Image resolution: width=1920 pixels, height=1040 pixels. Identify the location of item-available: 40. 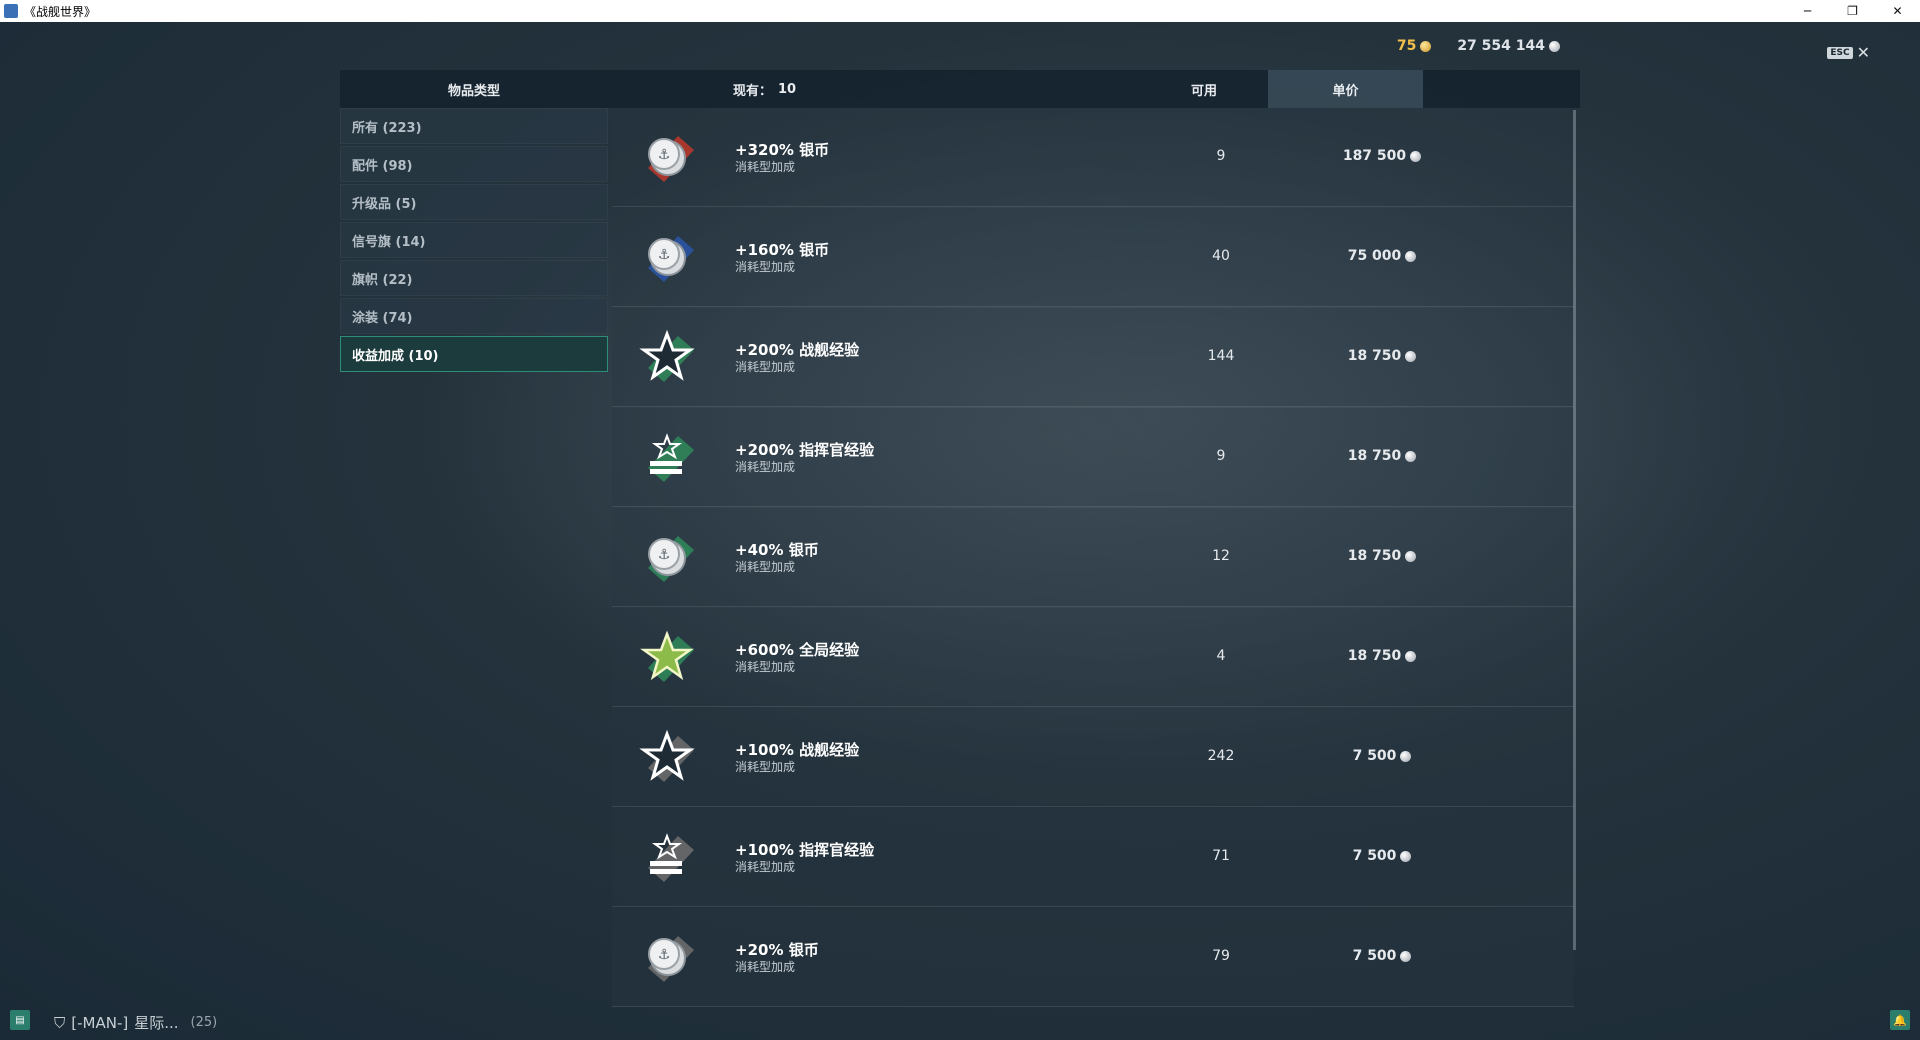
(1221, 256).